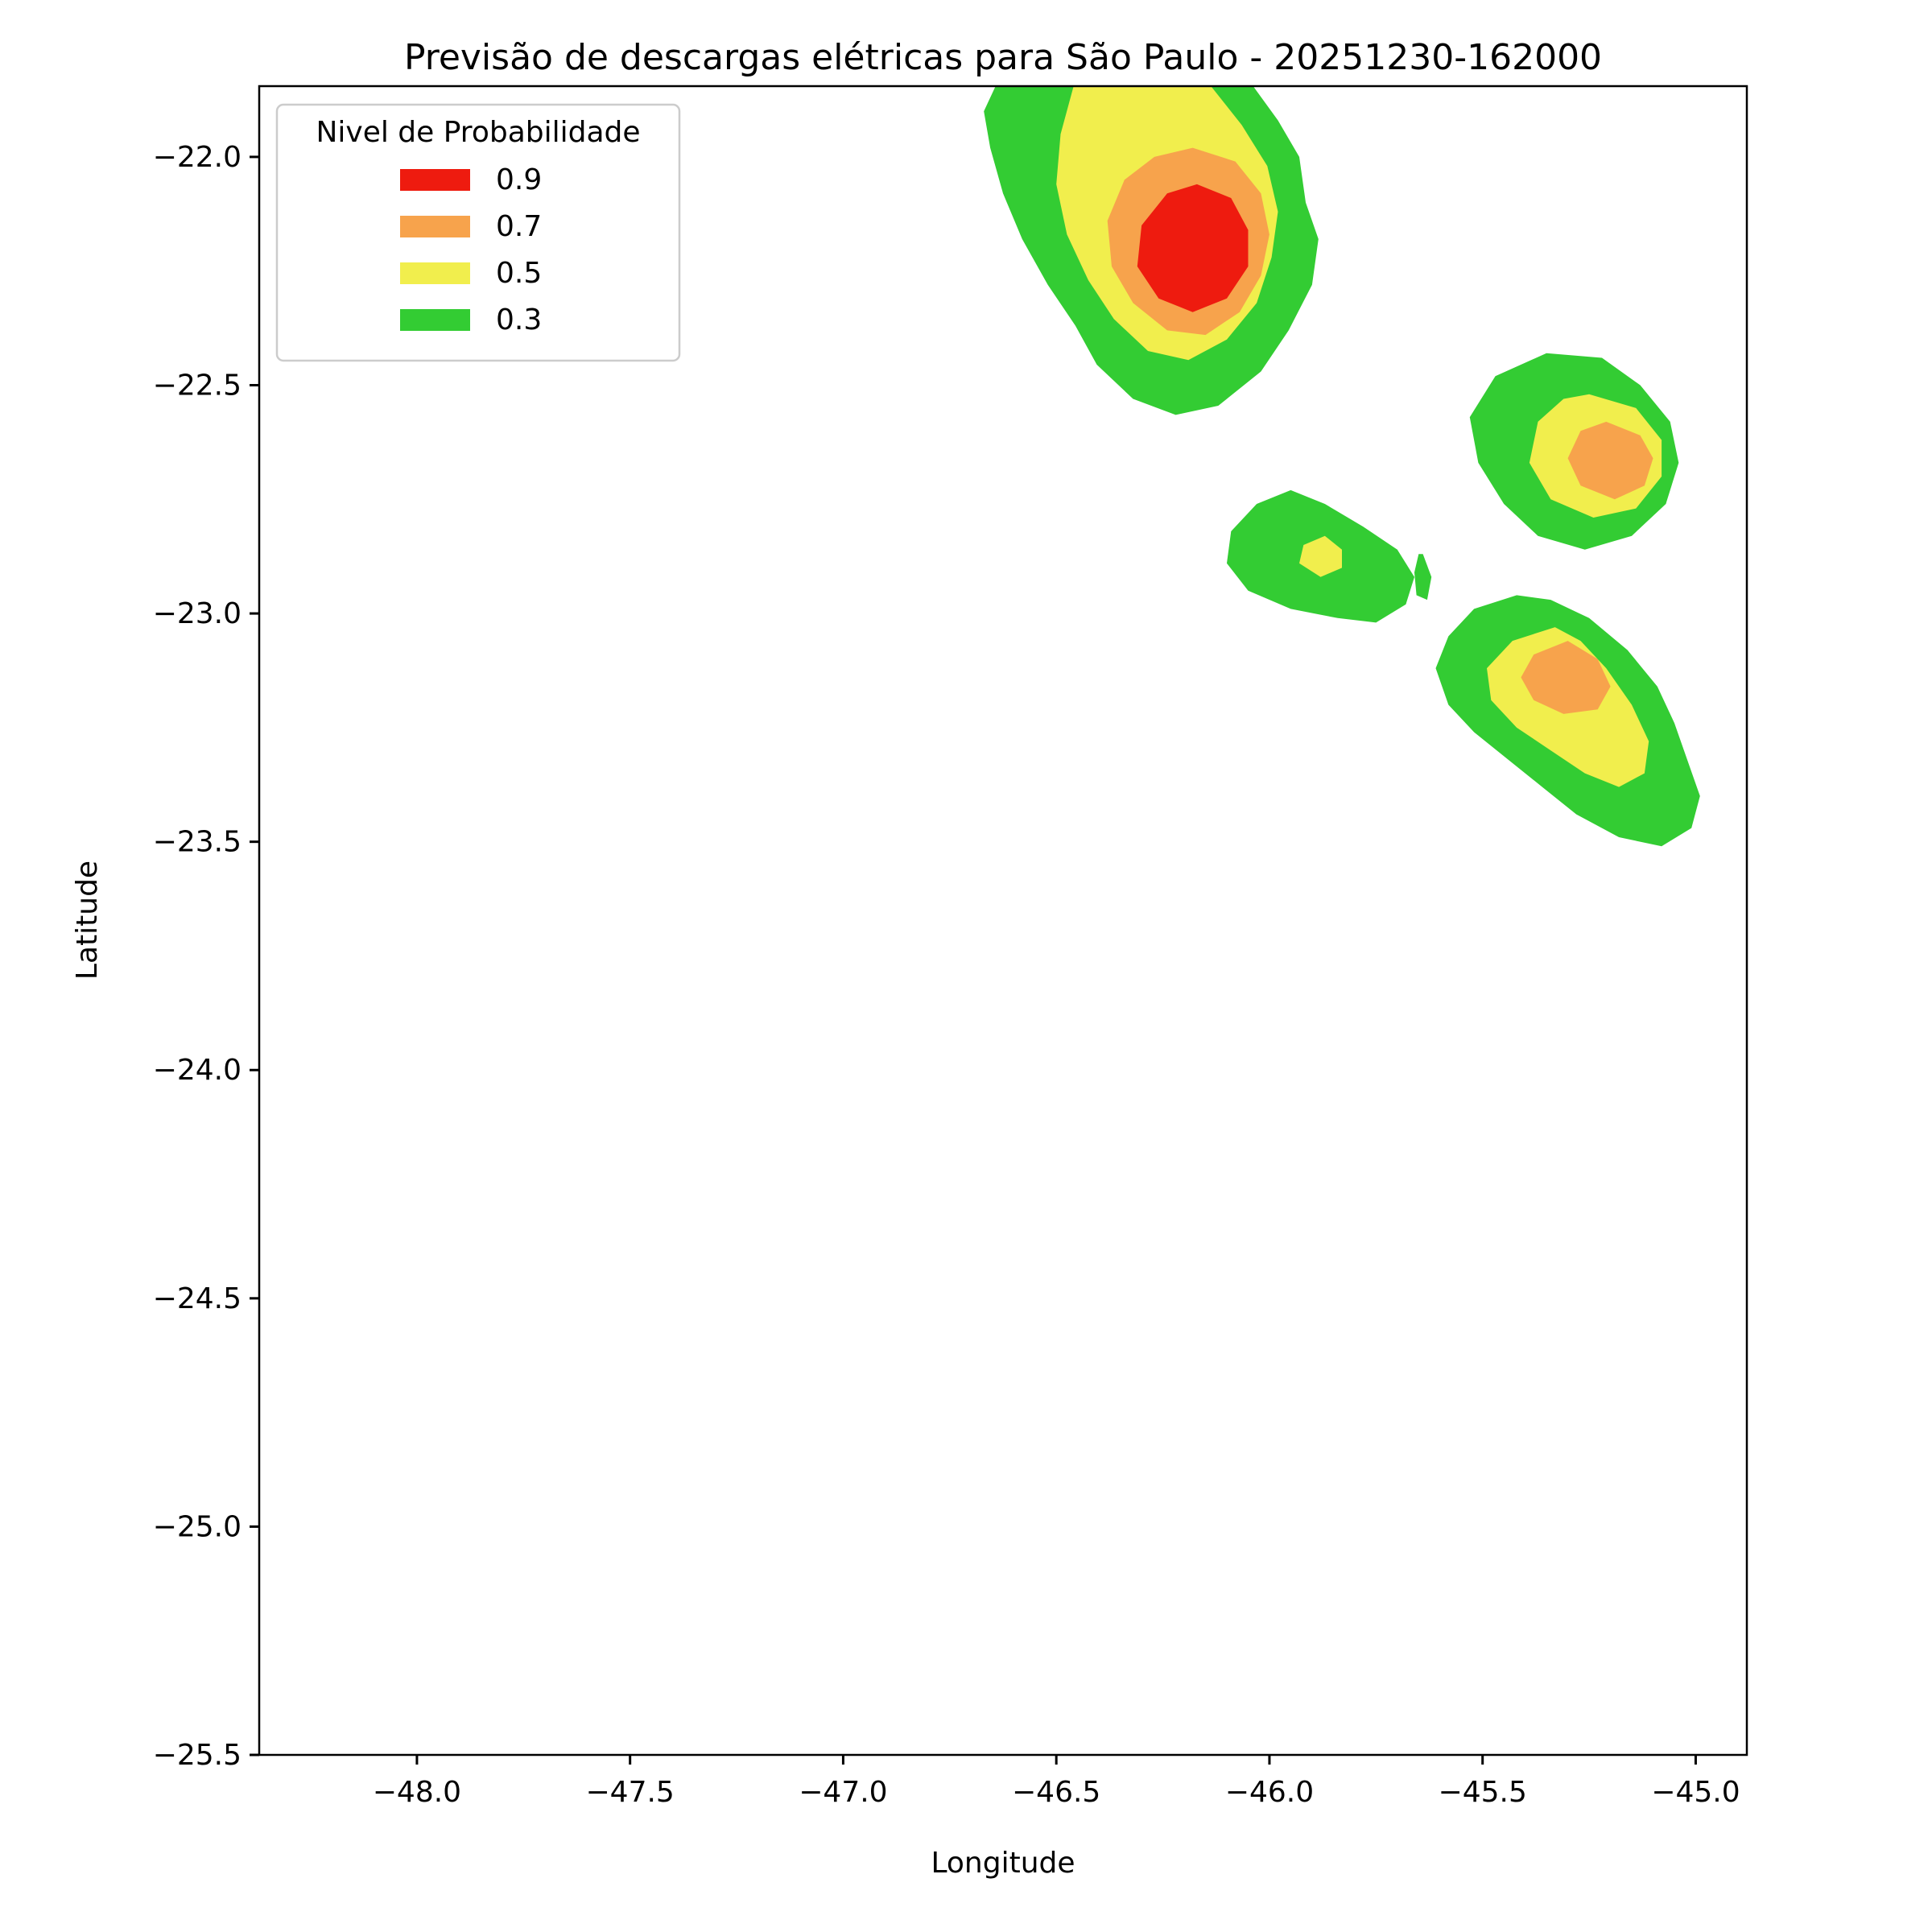 This screenshot has width=1932, height=1932. I want to click on legend-entry-label: 0.3, so click(519, 319).